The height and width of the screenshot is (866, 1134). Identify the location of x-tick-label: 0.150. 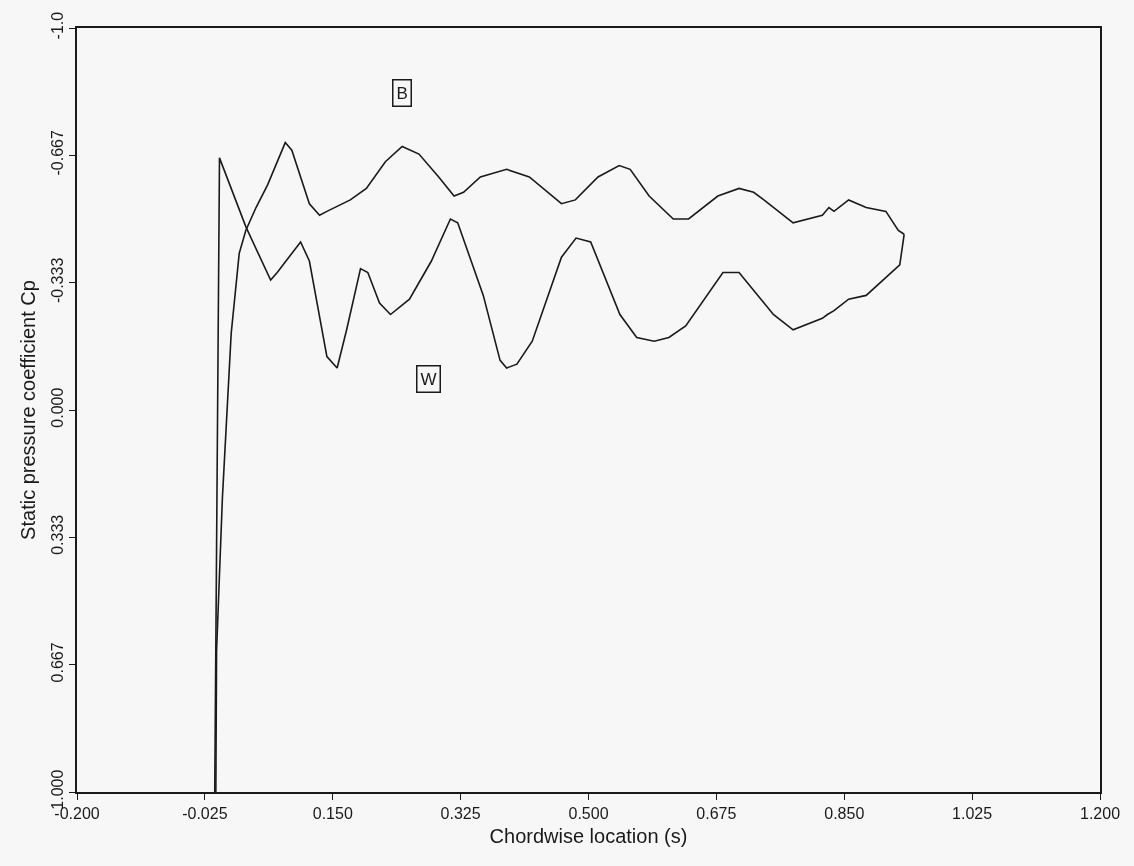
(332, 813).